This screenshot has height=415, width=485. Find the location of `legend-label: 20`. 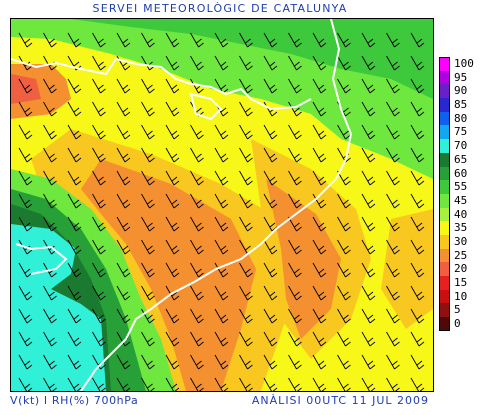

legend-label: 20 is located at coordinates (461, 269).